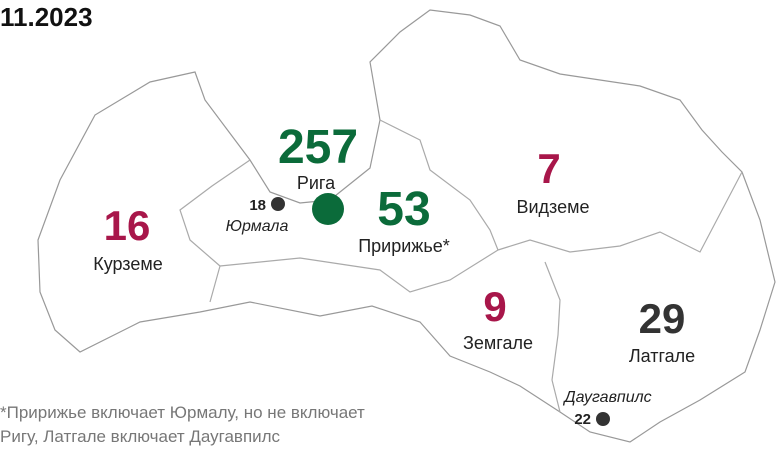 The image size is (780, 454). What do you see at coordinates (403, 209) in the screenshot?
I see `region-value: 53` at bounding box center [403, 209].